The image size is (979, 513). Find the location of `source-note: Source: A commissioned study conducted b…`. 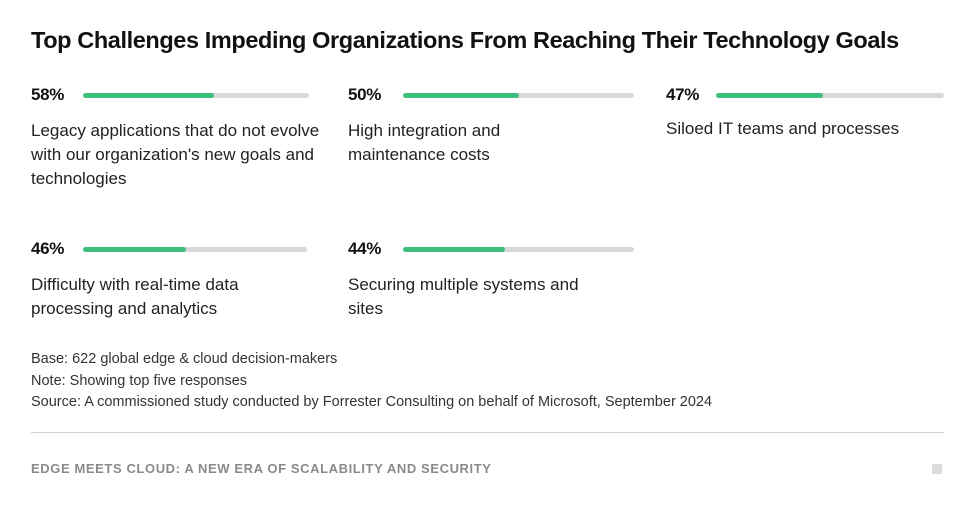

source-note: Source: A commissioned study conducted b… is located at coordinates (372, 402).